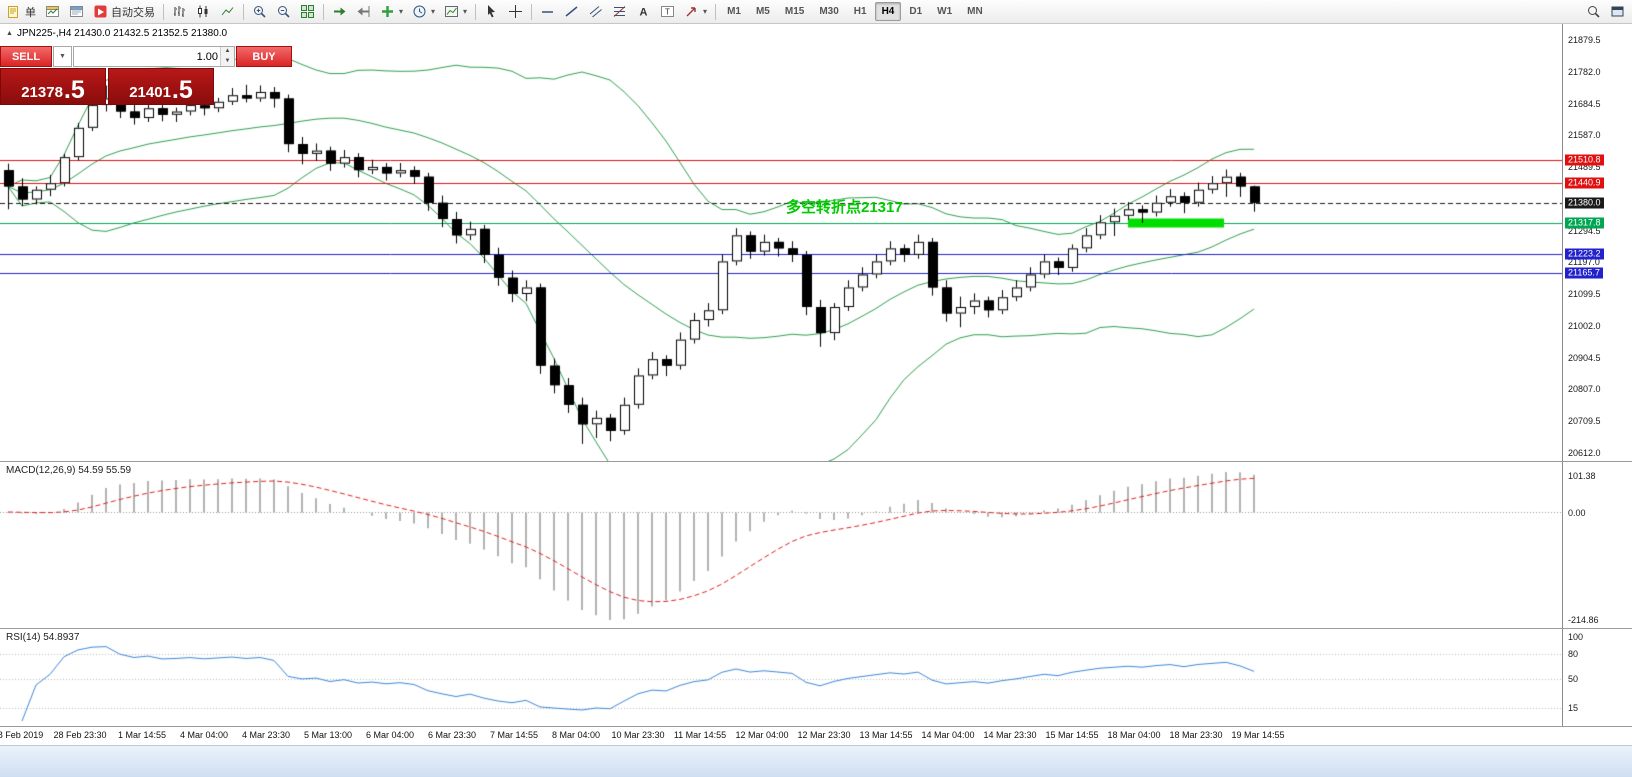  Describe the element at coordinates (571, 11) in the screenshot. I see `trendline-button` at that location.